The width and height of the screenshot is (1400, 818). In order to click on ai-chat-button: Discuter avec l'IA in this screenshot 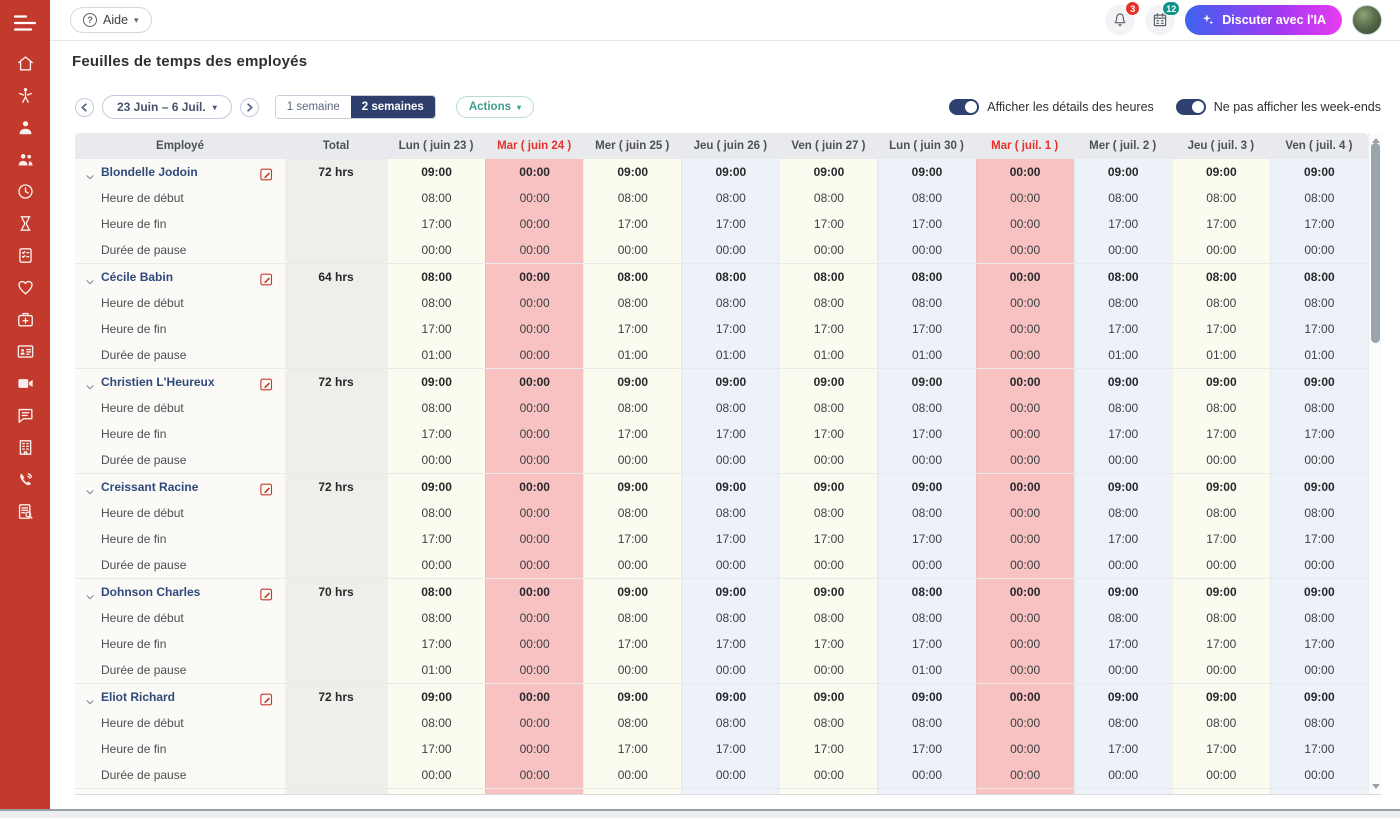, I will do `click(1263, 20)`.